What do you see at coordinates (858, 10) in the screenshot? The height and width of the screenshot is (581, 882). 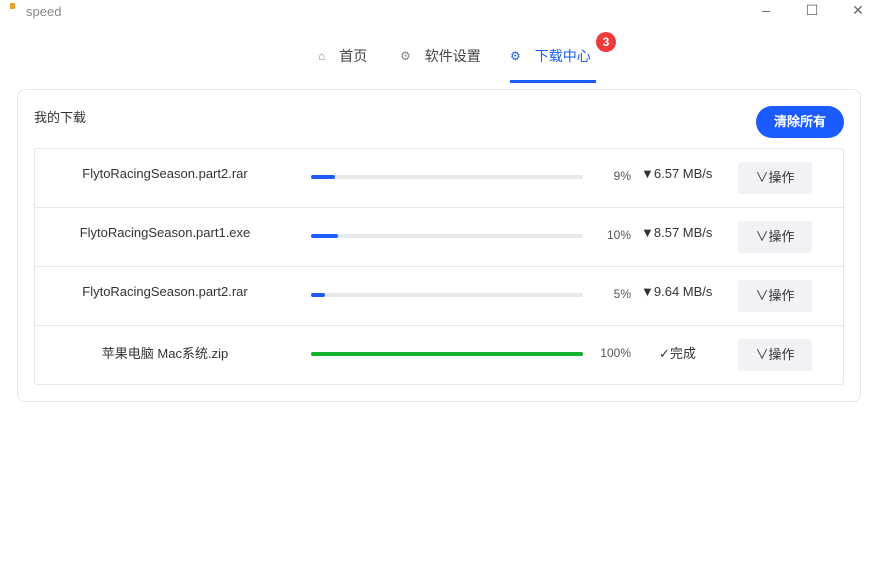 I see `close-button: ✕` at bounding box center [858, 10].